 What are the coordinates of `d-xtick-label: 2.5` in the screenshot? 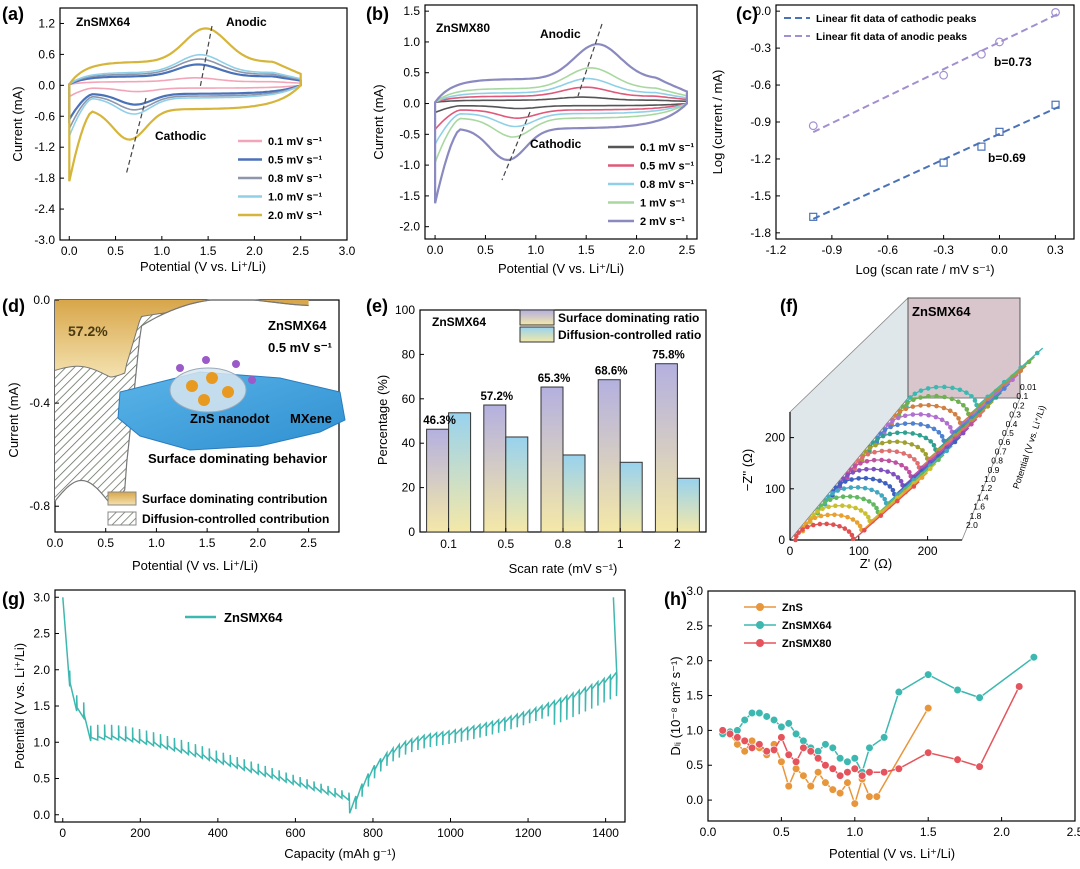 It's located at (308, 543).